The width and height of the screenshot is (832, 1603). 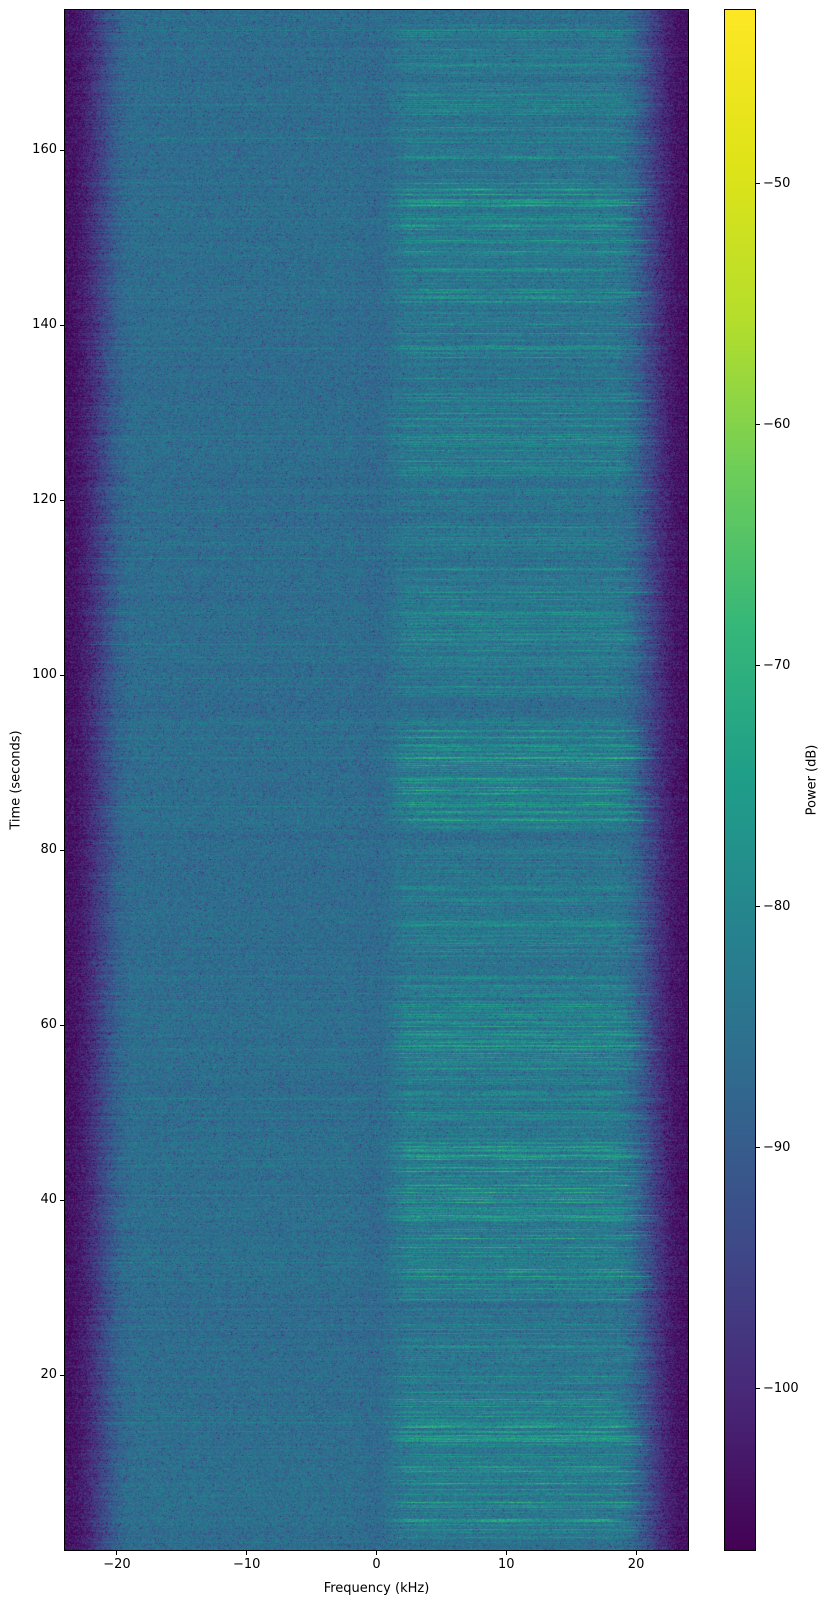 I want to click on colorbar-label: Power (dB), so click(x=812, y=780).